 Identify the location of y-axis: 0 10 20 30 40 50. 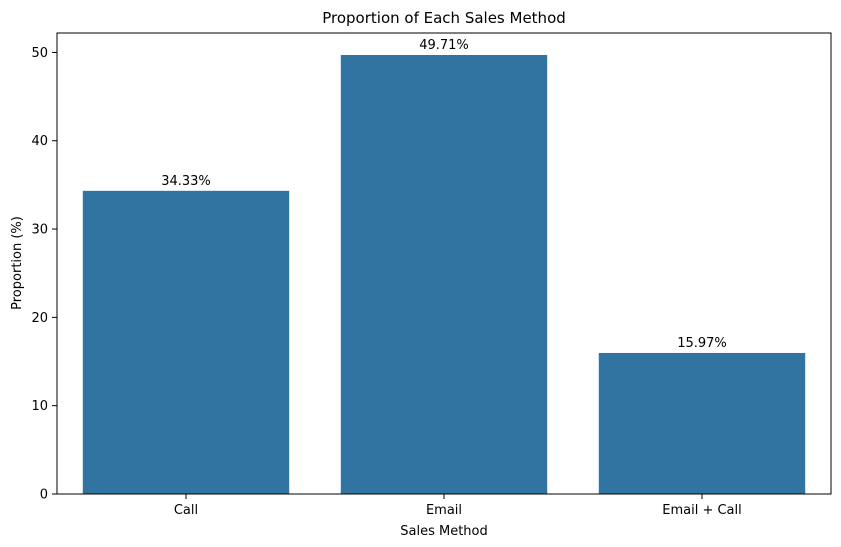
(44, 274).